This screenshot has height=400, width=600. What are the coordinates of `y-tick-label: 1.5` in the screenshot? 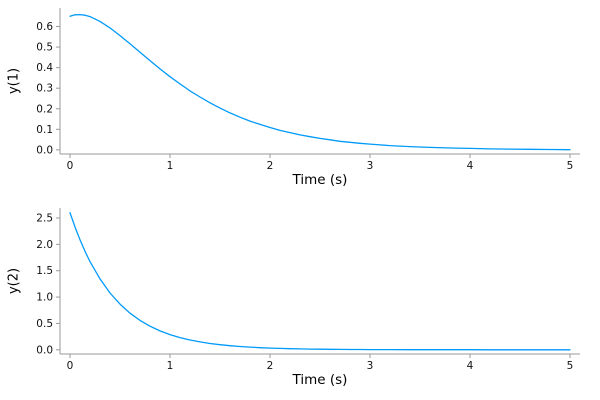 It's located at (44, 271).